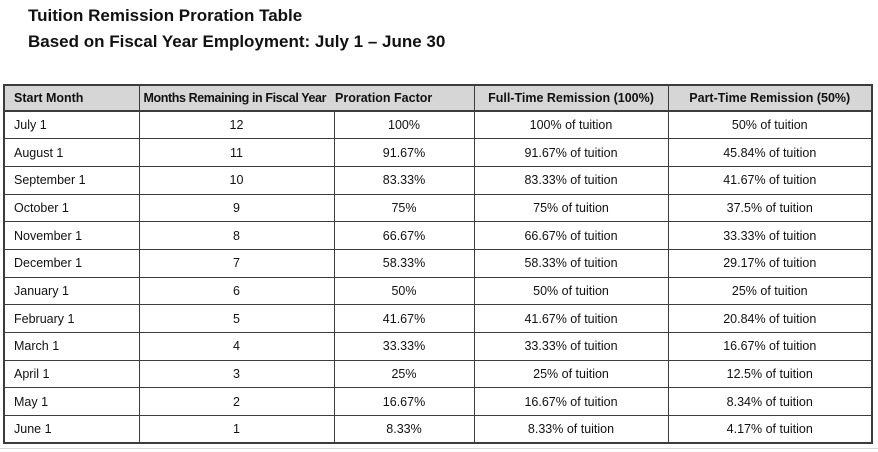 The image size is (878, 452). Describe the element at coordinates (404, 208) in the screenshot. I see `table-cell: 75%` at that location.